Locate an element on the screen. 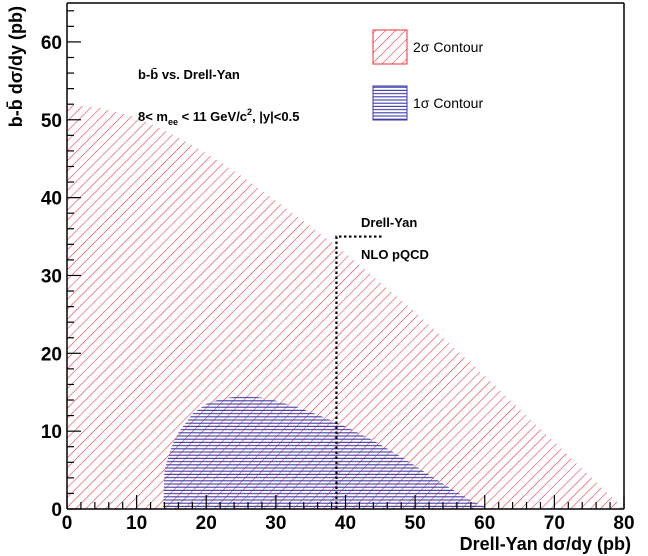 The image size is (648, 556). x-tick-label: 0 is located at coordinates (67, 523).